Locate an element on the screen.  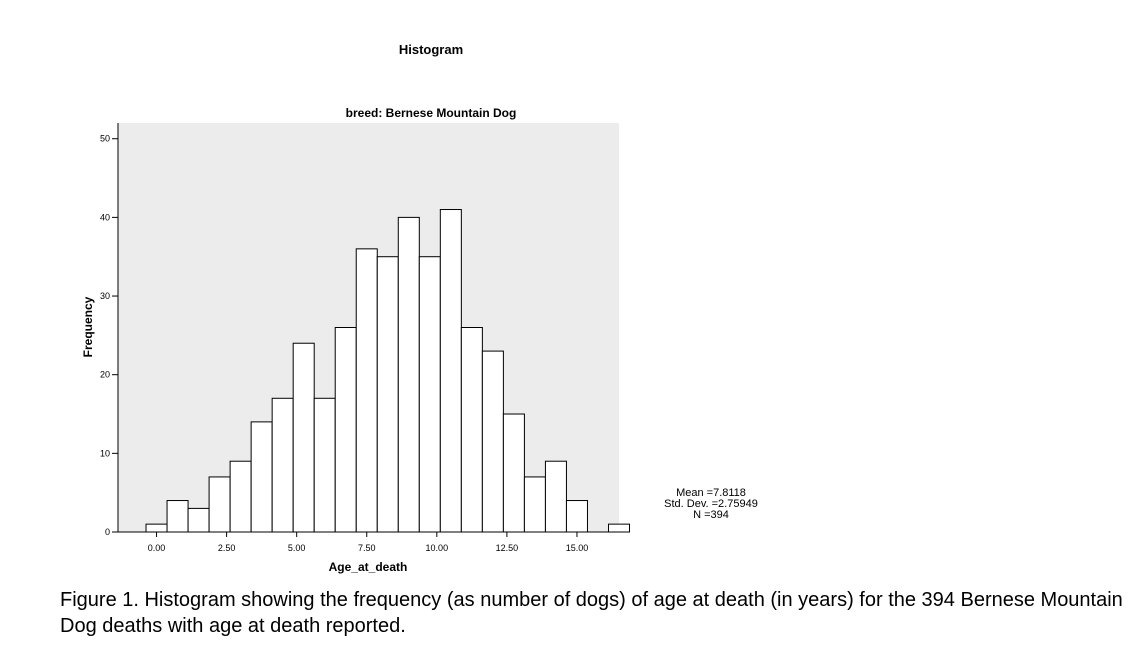
y-ticks-group: 0 10 20 30 40 50 is located at coordinates (109, 335).